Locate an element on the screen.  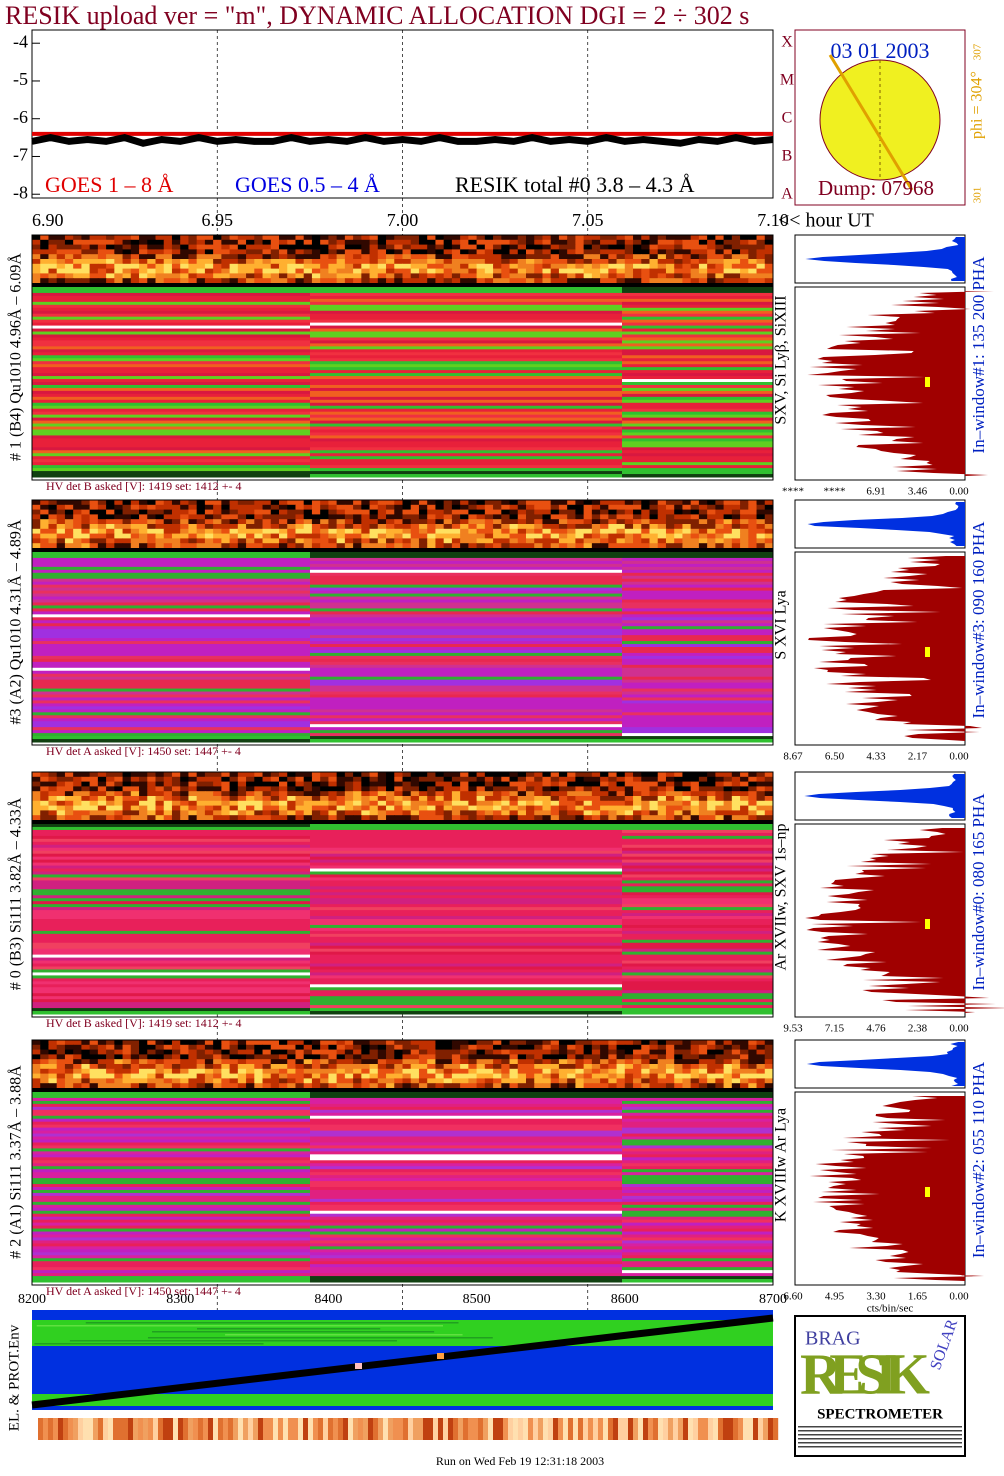
y-tick-label: -7 is located at coordinates (20, 155).